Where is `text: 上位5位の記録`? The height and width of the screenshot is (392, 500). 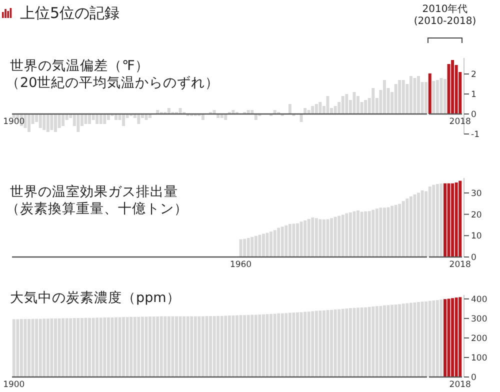 text: 上位5位の記録 is located at coordinates (70, 13).